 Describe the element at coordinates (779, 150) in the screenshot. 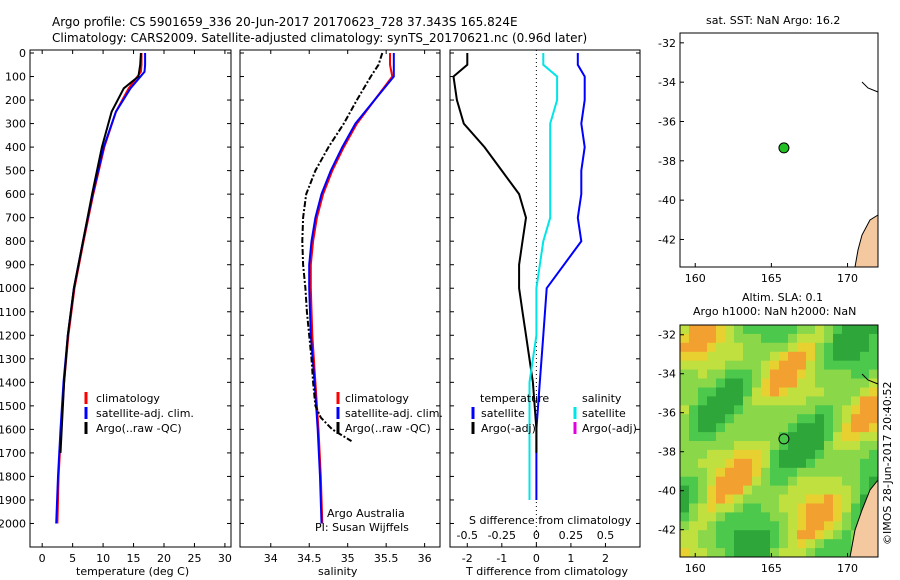

I see `sst-map-frame` at that location.